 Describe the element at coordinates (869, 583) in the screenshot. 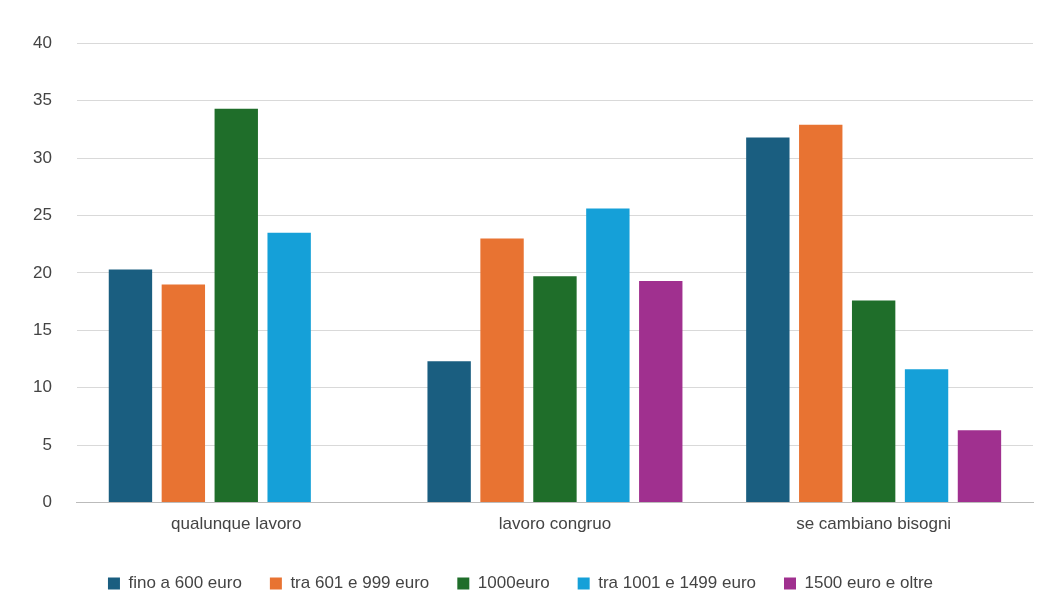

I see `legend-label: 1500 euro e oltre` at that location.